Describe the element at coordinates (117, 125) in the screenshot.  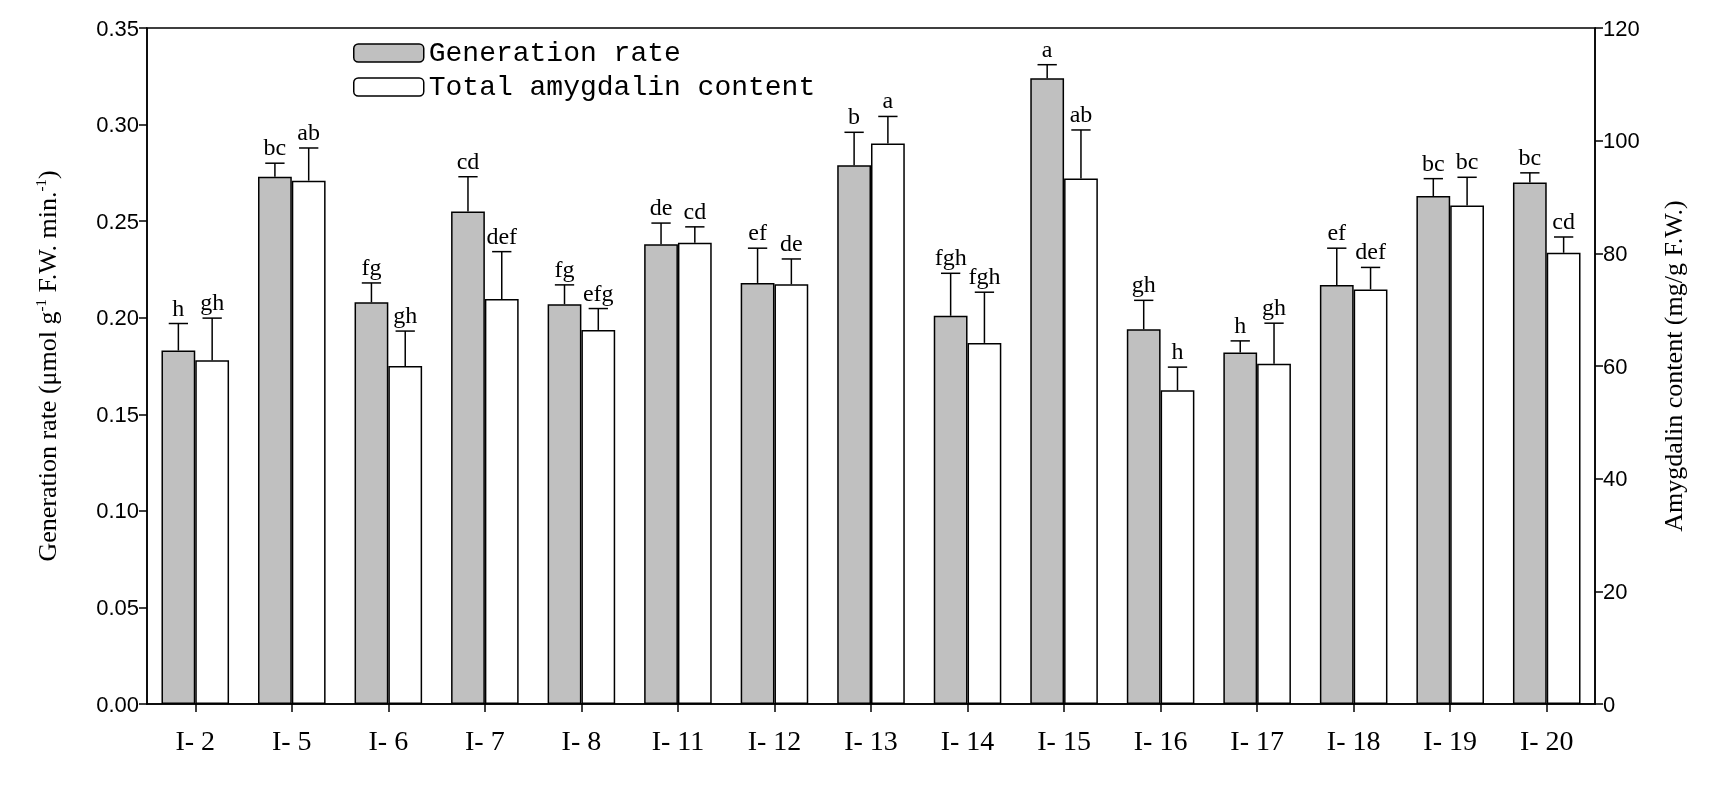
I see `y-tick-label: 0.30` at that location.